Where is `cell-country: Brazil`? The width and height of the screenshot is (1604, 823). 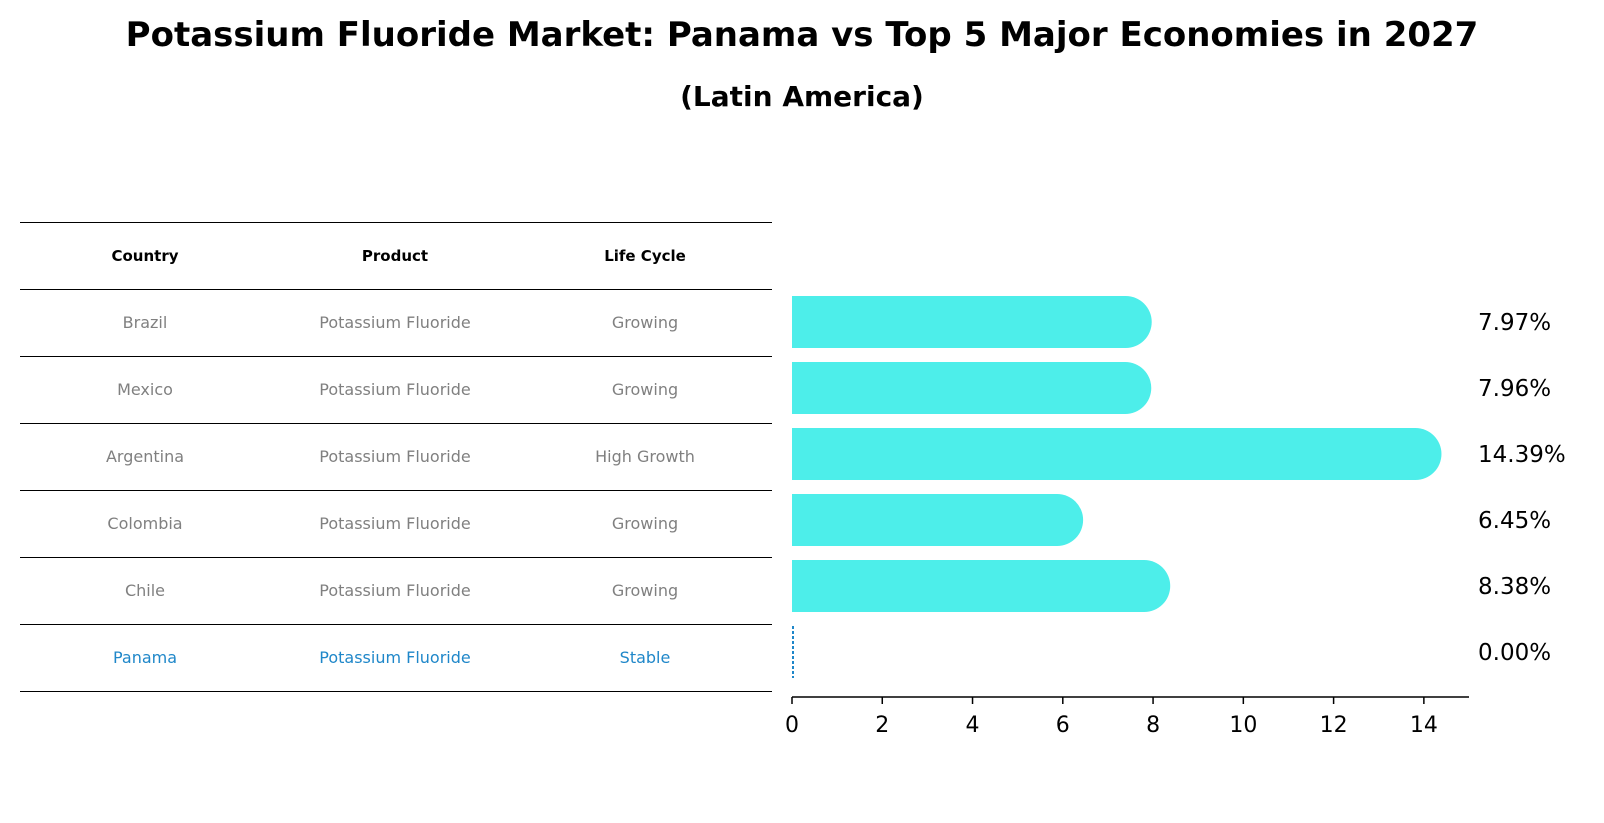 cell-country: Brazil is located at coordinates (145, 322).